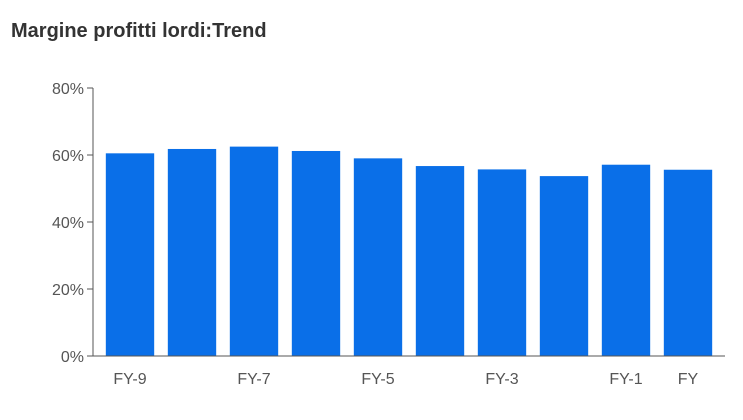 Image resolution: width=743 pixels, height=420 pixels. What do you see at coordinates (688, 379) in the screenshot?
I see `x-tick-label: FY` at bounding box center [688, 379].